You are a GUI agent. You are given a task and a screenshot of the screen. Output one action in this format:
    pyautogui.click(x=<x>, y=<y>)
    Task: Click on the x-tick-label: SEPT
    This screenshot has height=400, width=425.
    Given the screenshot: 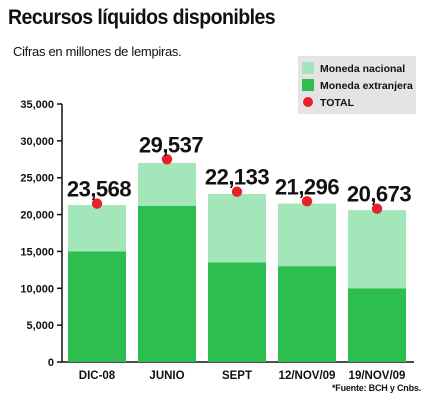 What is the action you would take?
    pyautogui.click(x=237, y=376)
    